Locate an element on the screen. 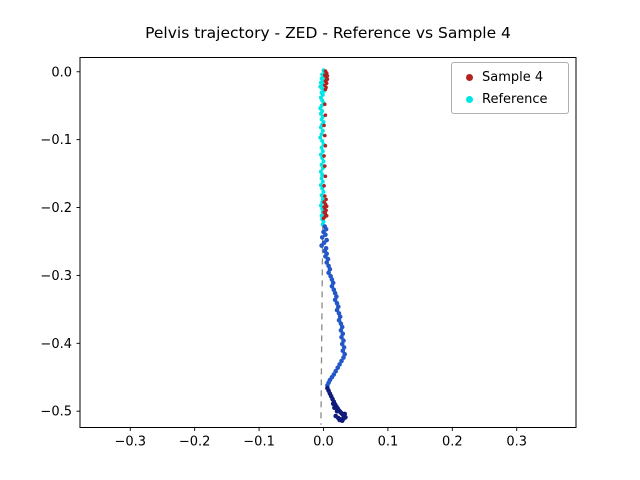 The height and width of the screenshot is (480, 640). reference-dashed-line is located at coordinates (322, 319).